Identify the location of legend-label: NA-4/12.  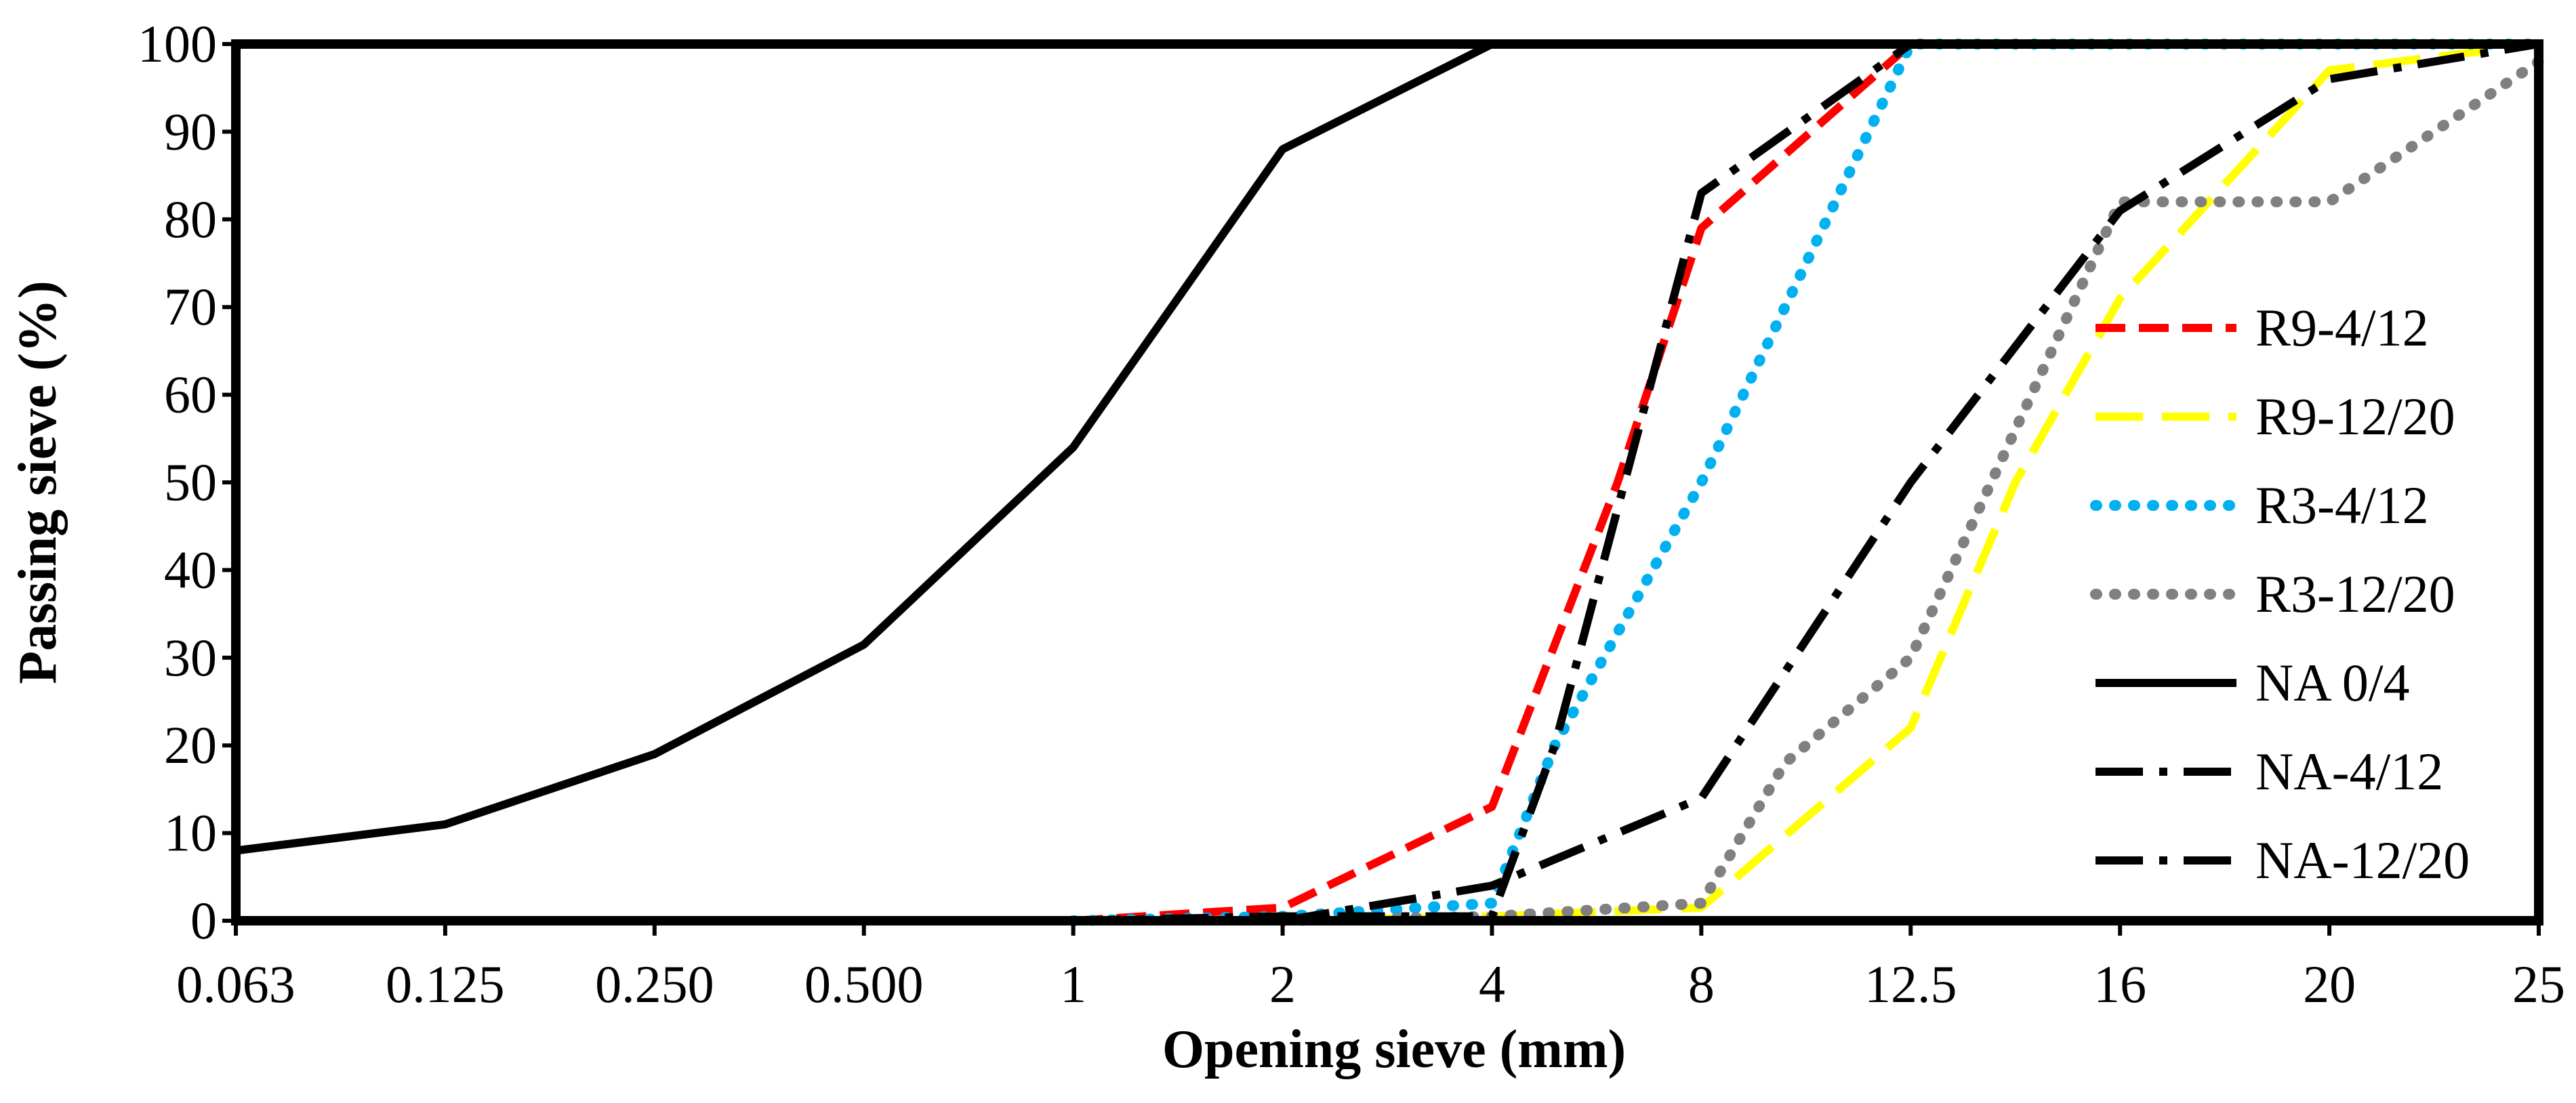
(2349, 771).